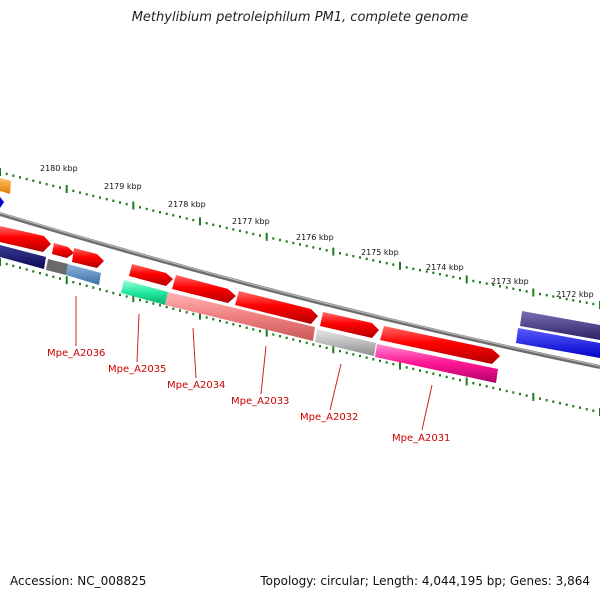  I want to click on gene-block-pink, so click(436, 363).